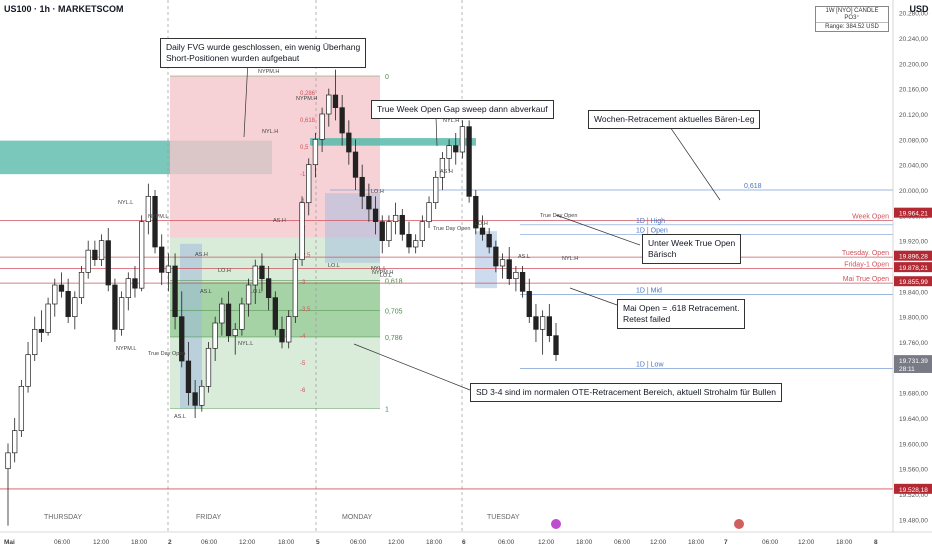 The height and width of the screenshot is (550, 932). I want to click on fib-ext-label: 0,5, so click(304, 148).